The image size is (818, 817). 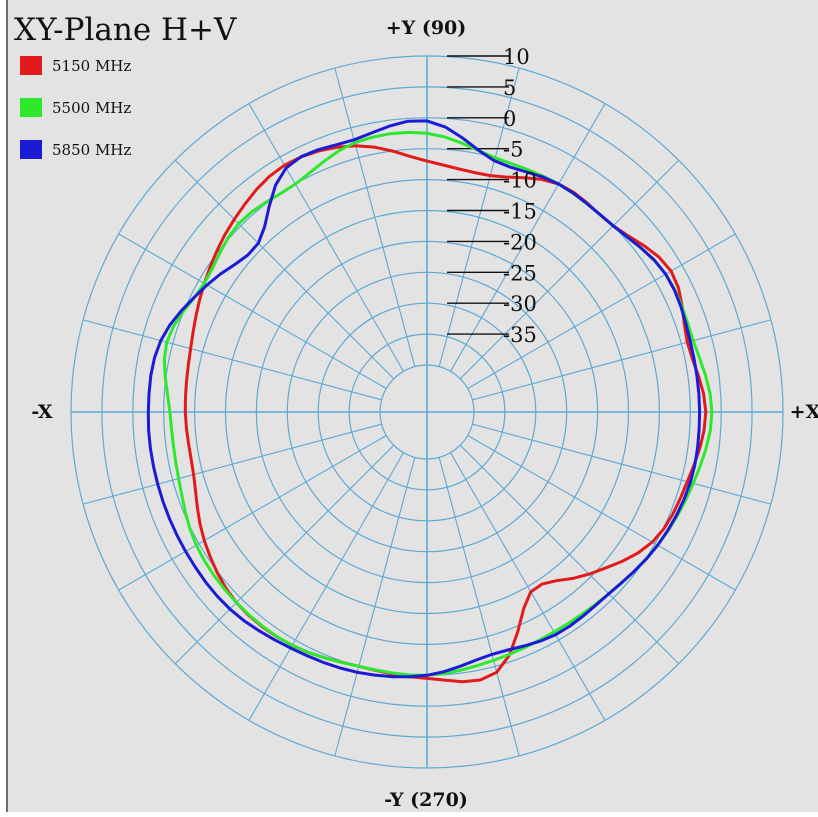 I want to click on legend-label: 5150 MHz, so click(x=91, y=66).